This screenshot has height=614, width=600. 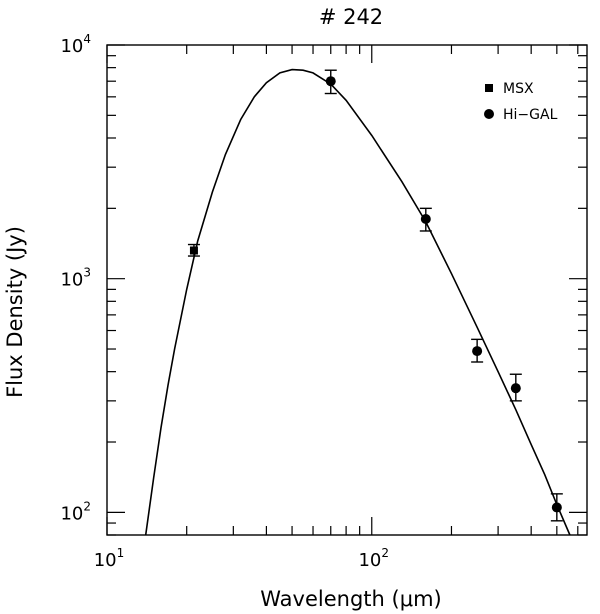 What do you see at coordinates (15, 312) in the screenshot?
I see `y-axis-label: Flux Density (Jy)` at bounding box center [15, 312].